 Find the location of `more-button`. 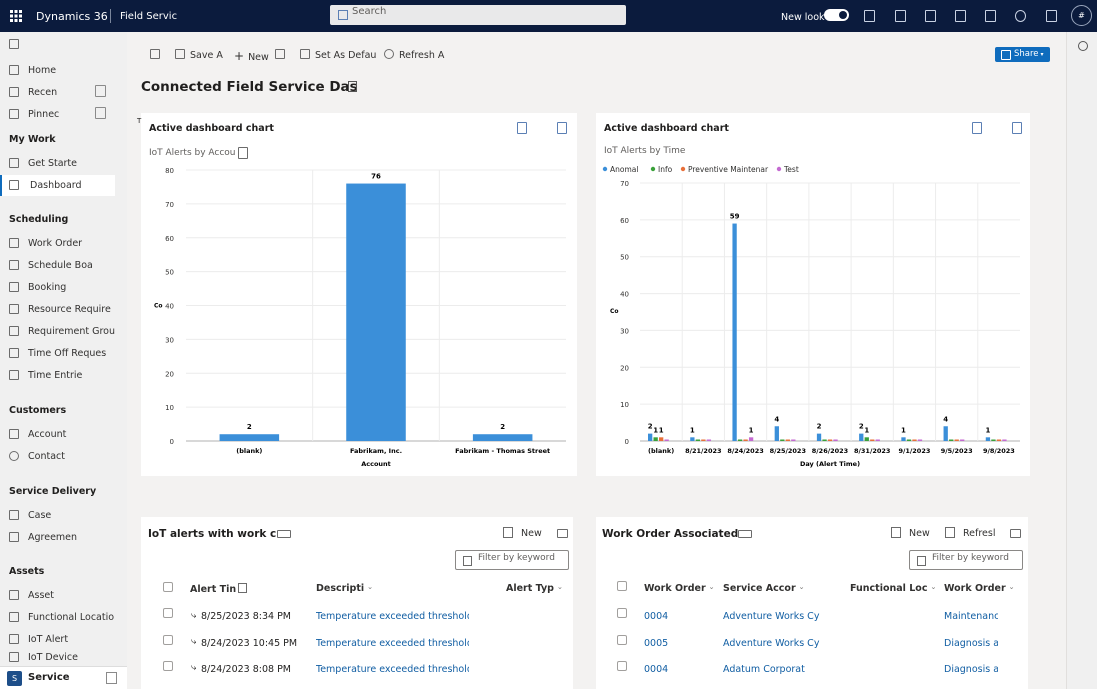

more-button is located at coordinates (282, 55).